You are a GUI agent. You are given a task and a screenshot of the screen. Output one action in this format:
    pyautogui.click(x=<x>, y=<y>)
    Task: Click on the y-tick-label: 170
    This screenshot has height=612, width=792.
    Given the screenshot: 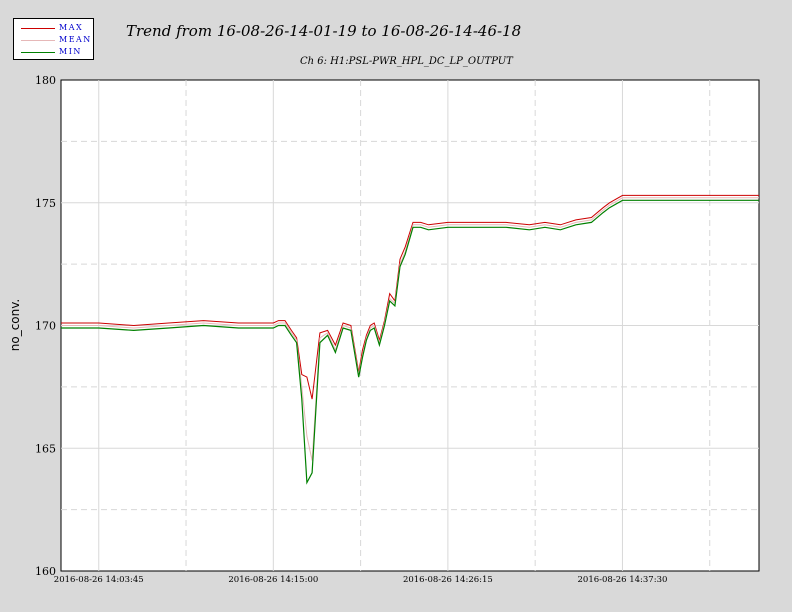 What is the action you would take?
    pyautogui.click(x=45, y=326)
    